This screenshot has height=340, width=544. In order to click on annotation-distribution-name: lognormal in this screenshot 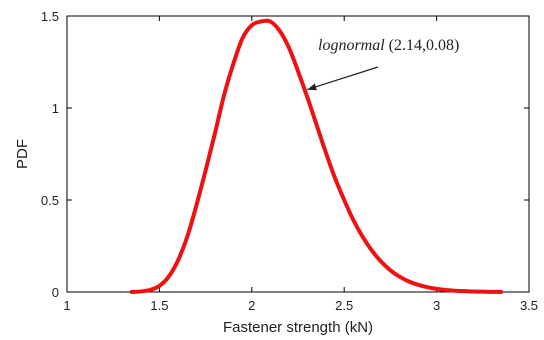, I will do `click(351, 45)`.